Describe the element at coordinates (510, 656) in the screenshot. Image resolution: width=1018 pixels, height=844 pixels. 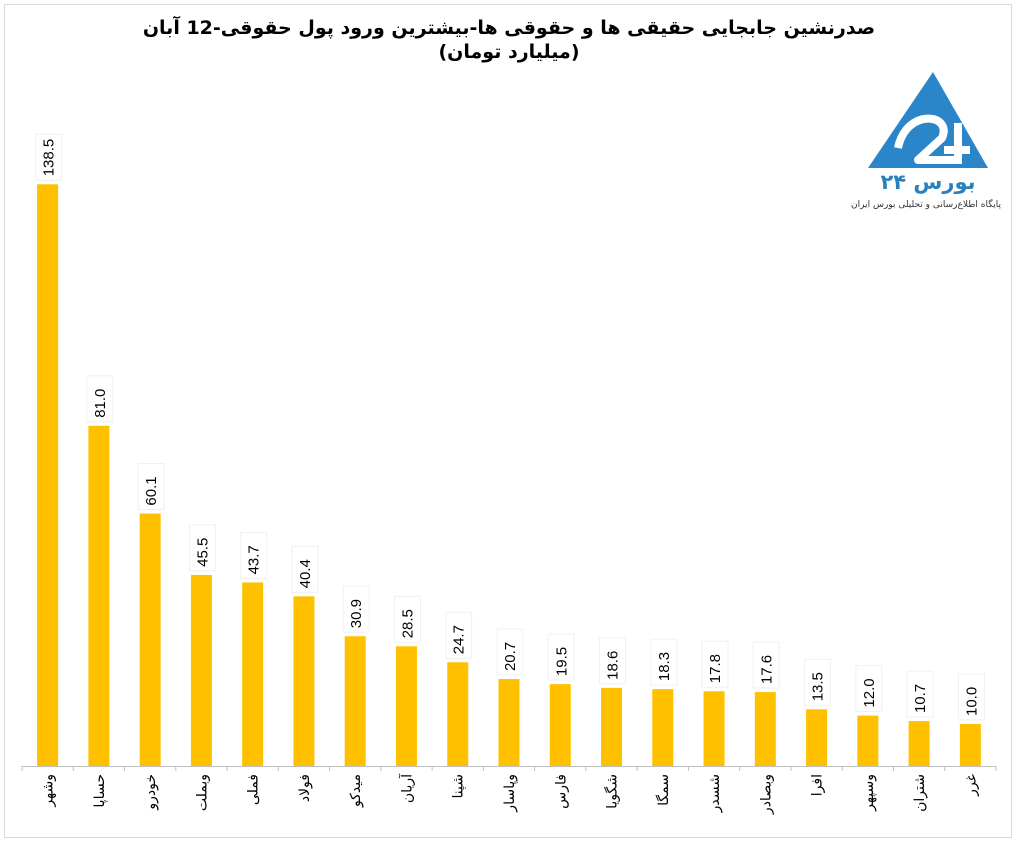
I see `data-label: 20.7` at that location.